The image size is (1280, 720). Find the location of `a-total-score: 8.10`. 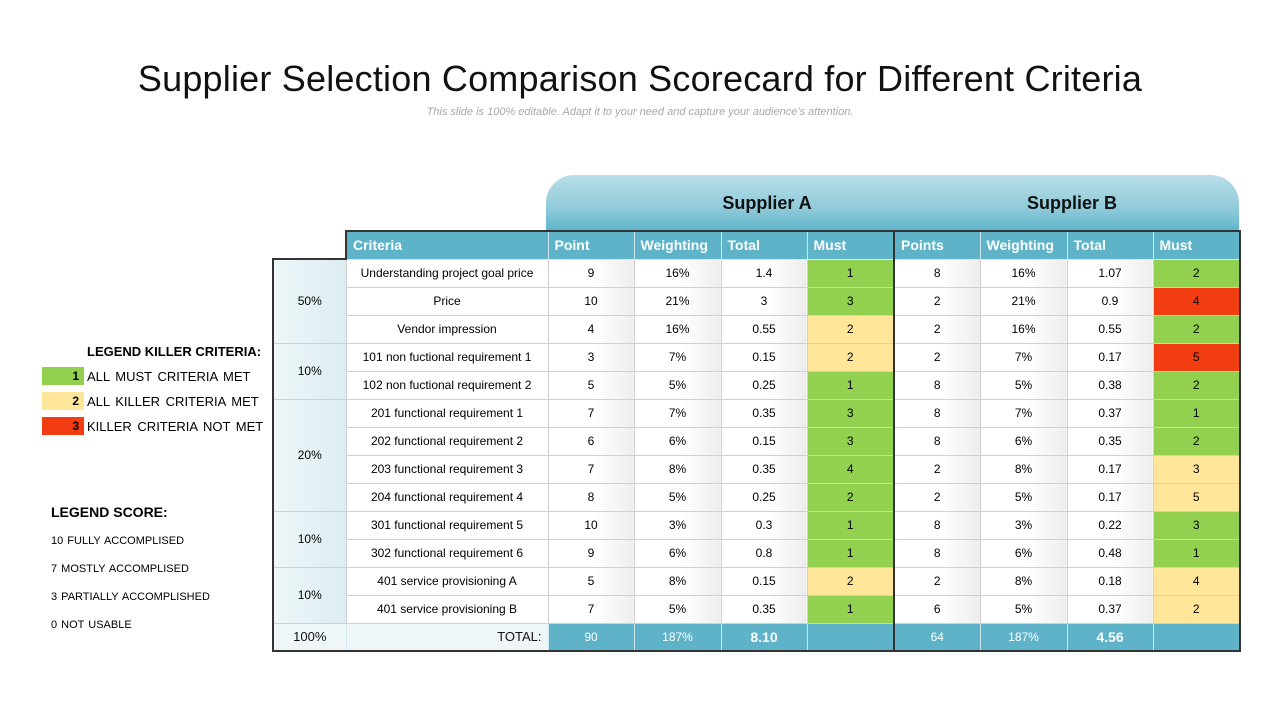

a-total-score: 8.10 is located at coordinates (764, 637).